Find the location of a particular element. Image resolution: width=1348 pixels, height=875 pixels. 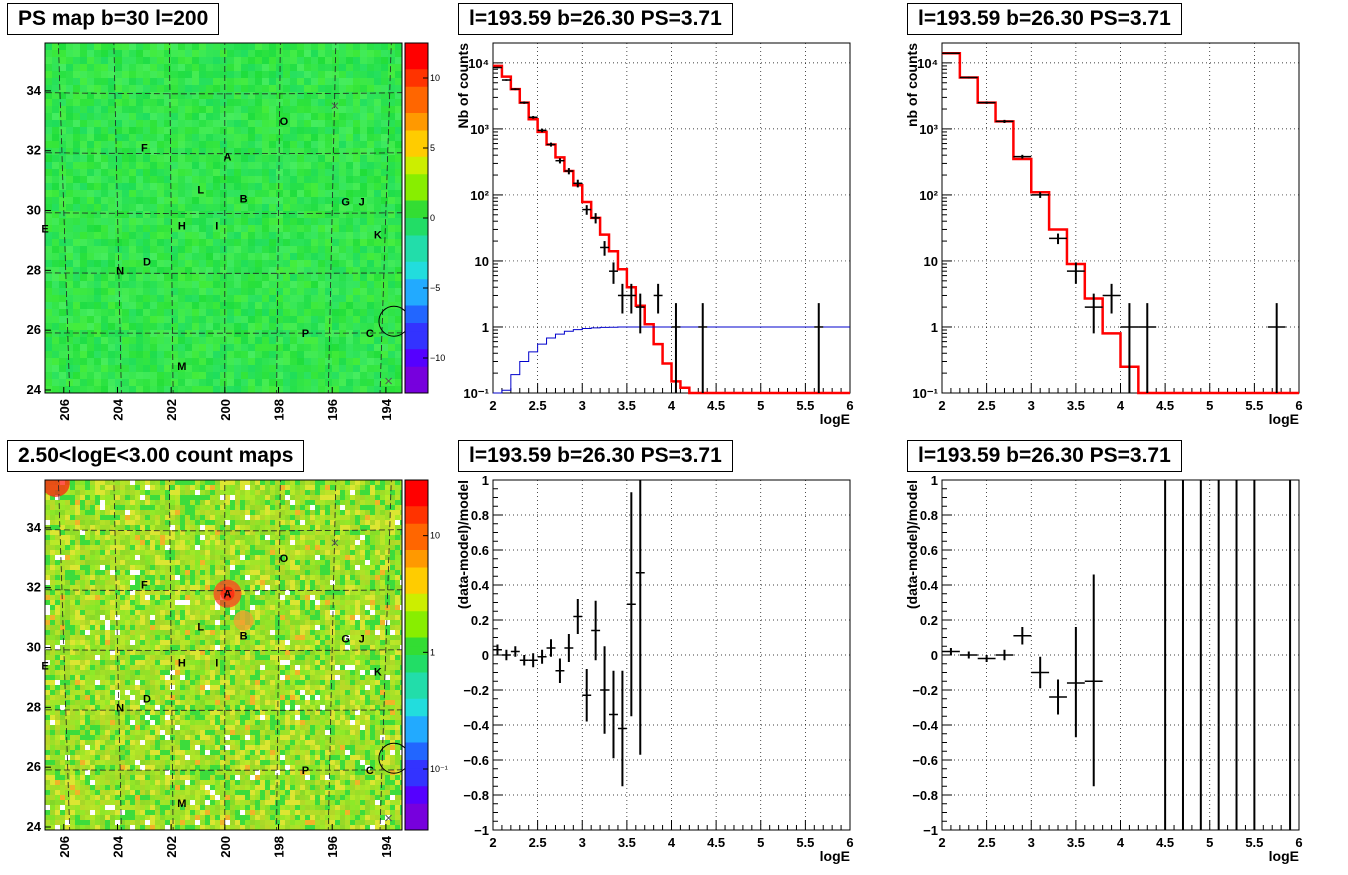

source-label-P: P is located at coordinates (305, 334).